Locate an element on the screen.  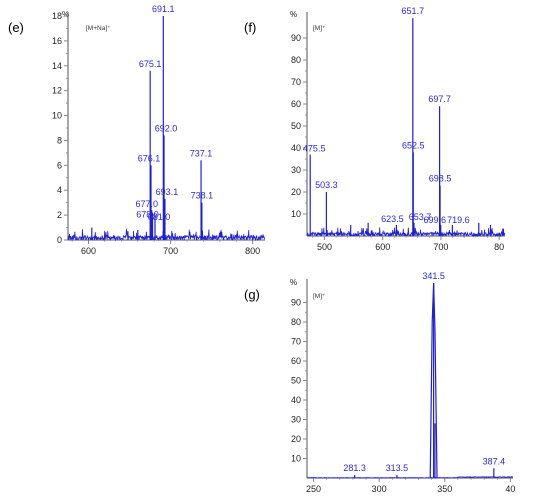
ion-label-e: [M+Na]⁺ is located at coordinates (98, 28).